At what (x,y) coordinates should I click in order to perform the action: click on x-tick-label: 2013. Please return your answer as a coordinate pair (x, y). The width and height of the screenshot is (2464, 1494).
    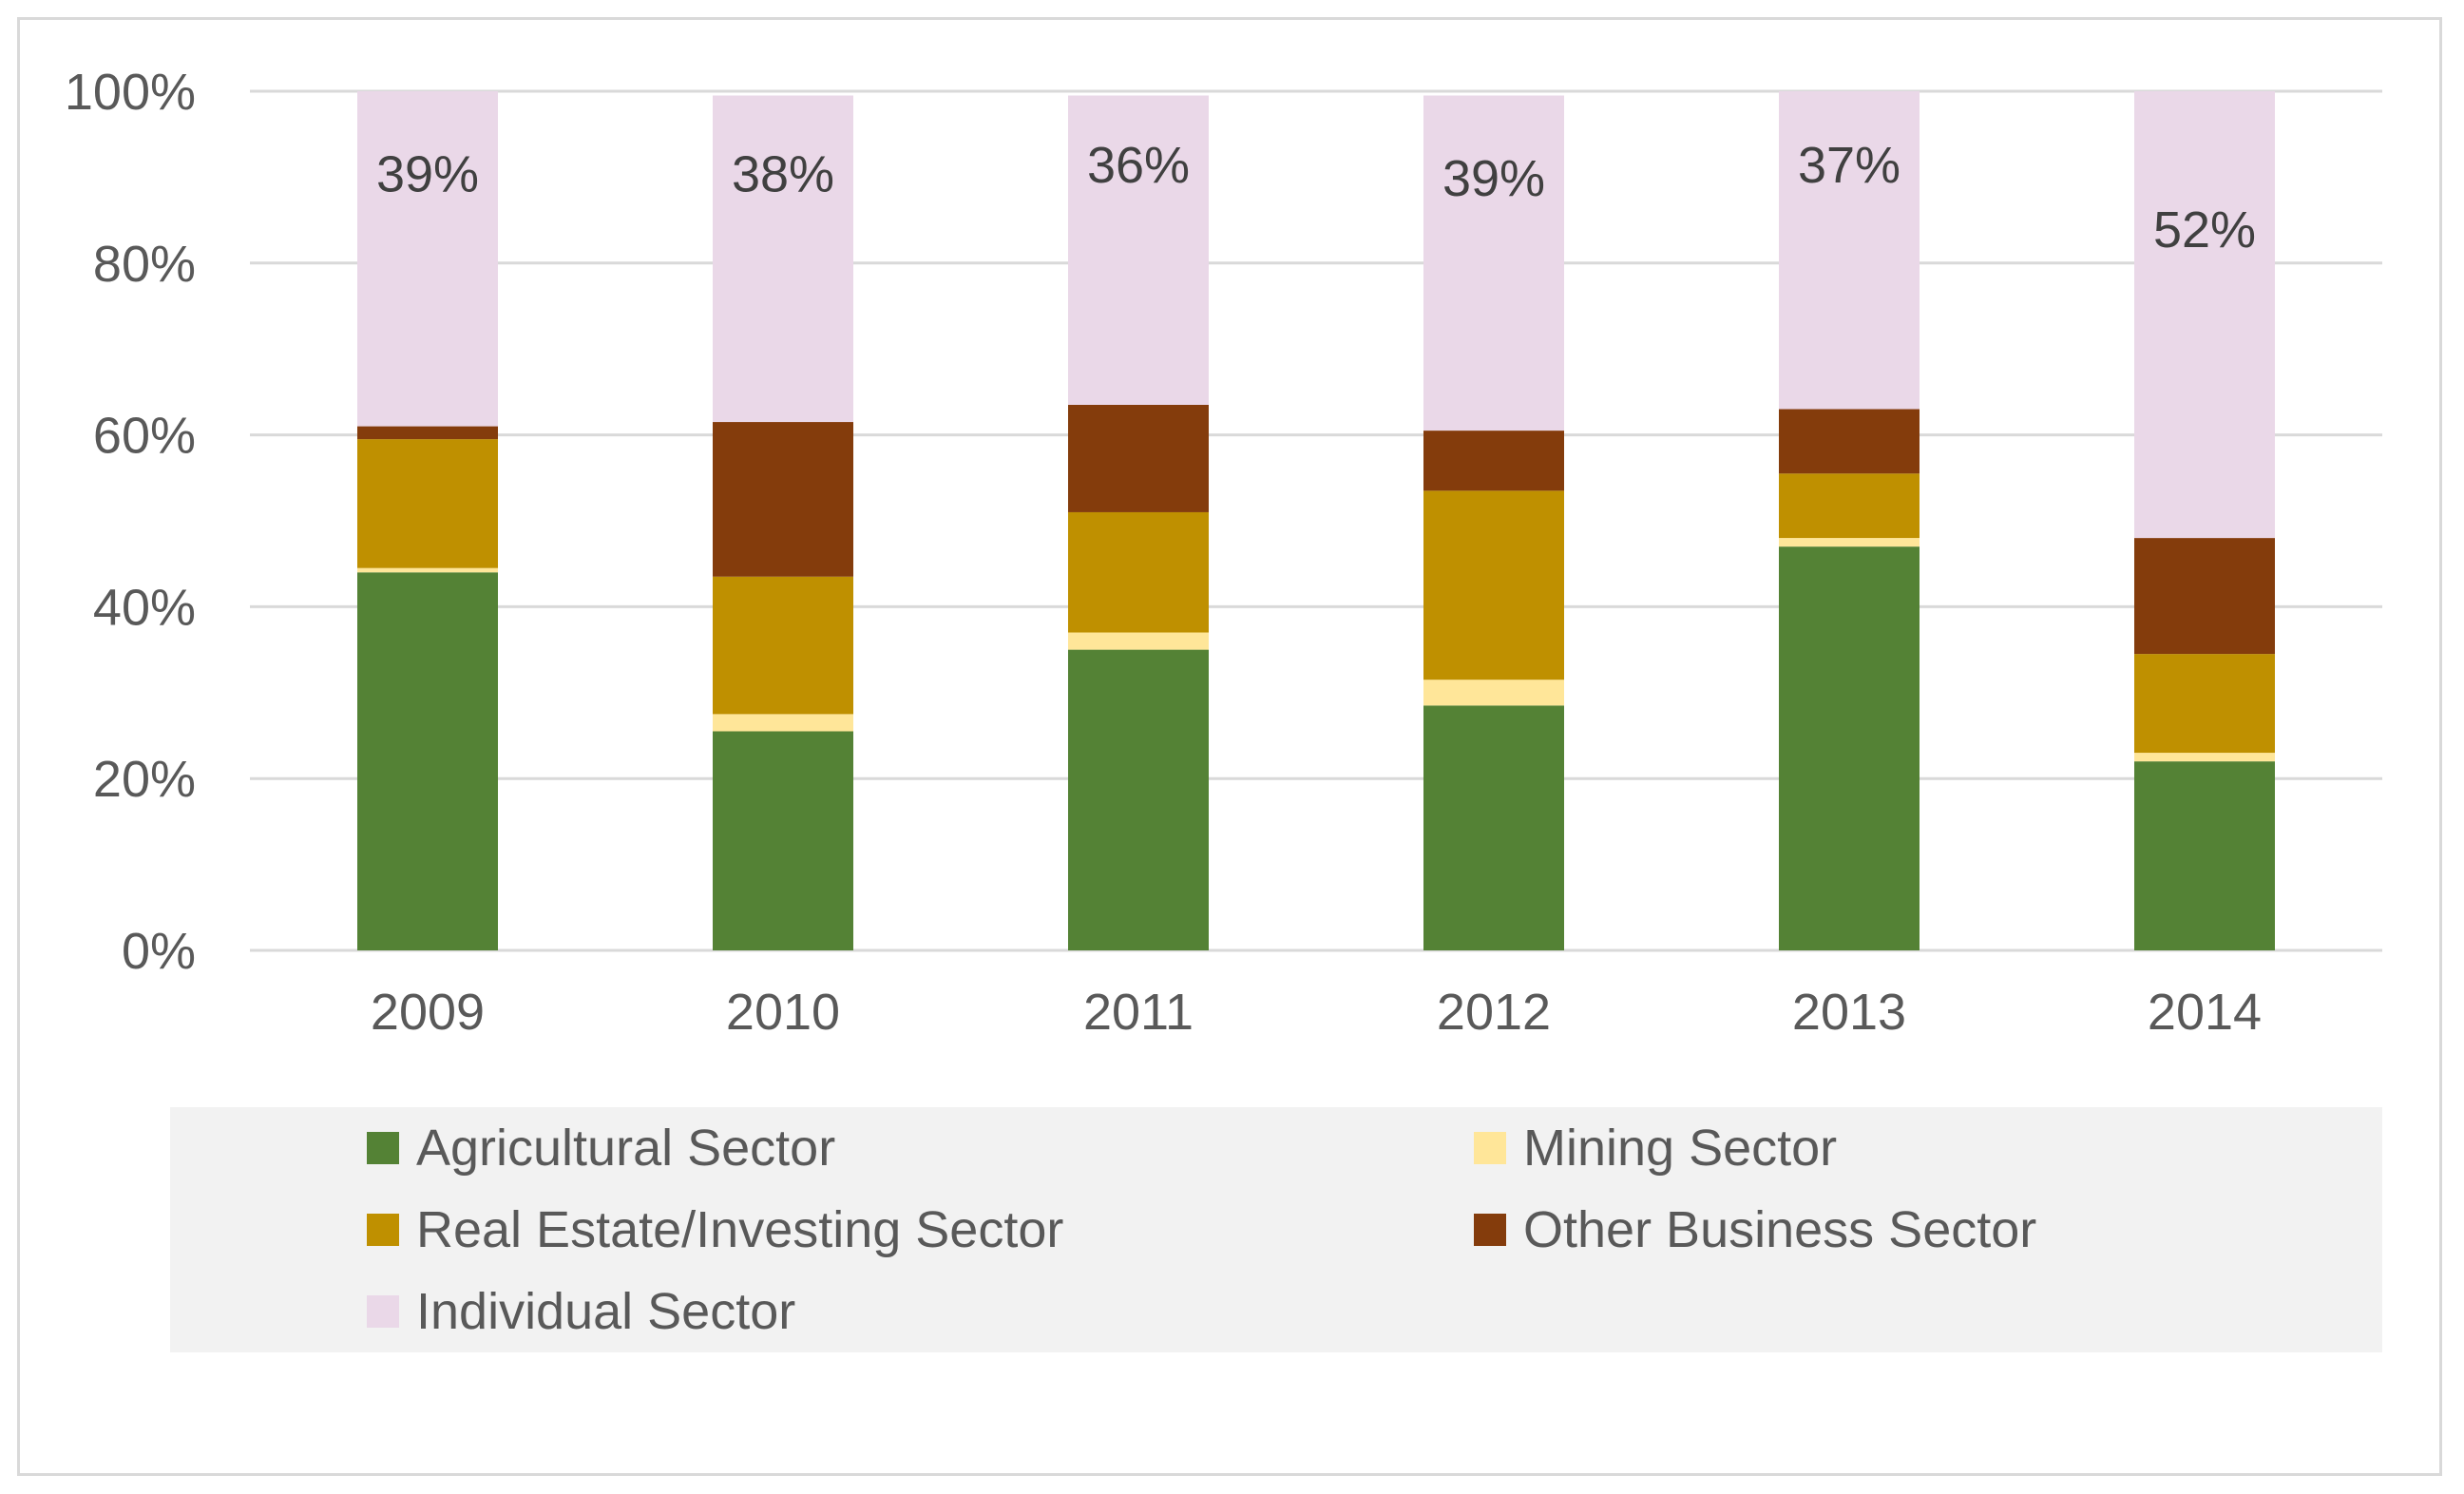
    Looking at the image, I should click on (1849, 1012).